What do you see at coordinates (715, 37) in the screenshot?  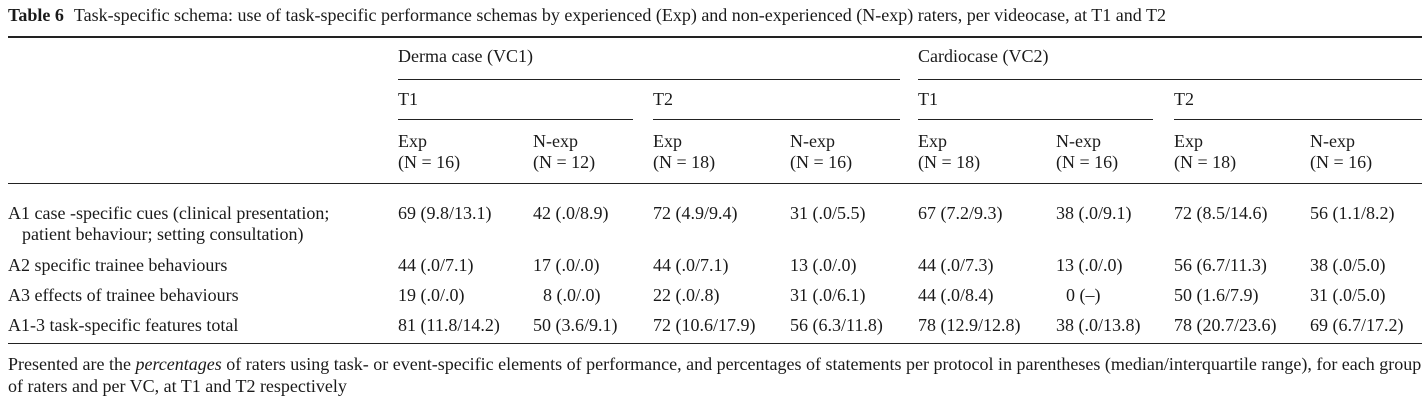 I see `top-rule` at bounding box center [715, 37].